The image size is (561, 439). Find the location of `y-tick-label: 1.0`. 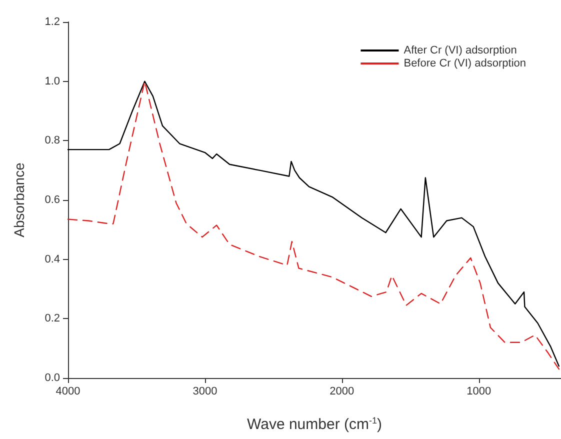

y-tick-label: 1.0 is located at coordinates (52, 81).